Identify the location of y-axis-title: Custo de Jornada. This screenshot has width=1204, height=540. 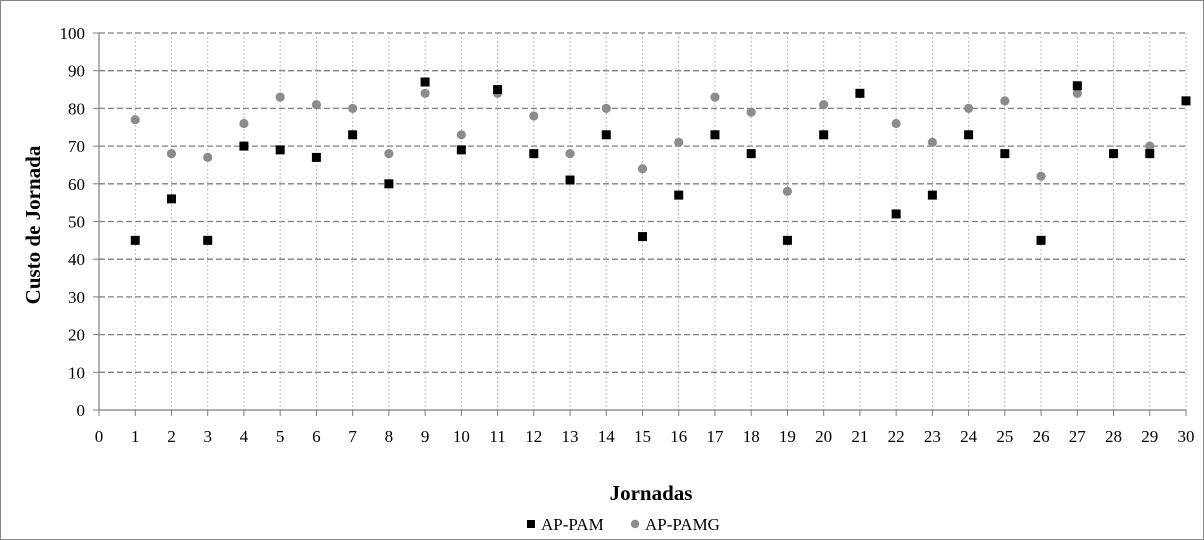
(33, 224).